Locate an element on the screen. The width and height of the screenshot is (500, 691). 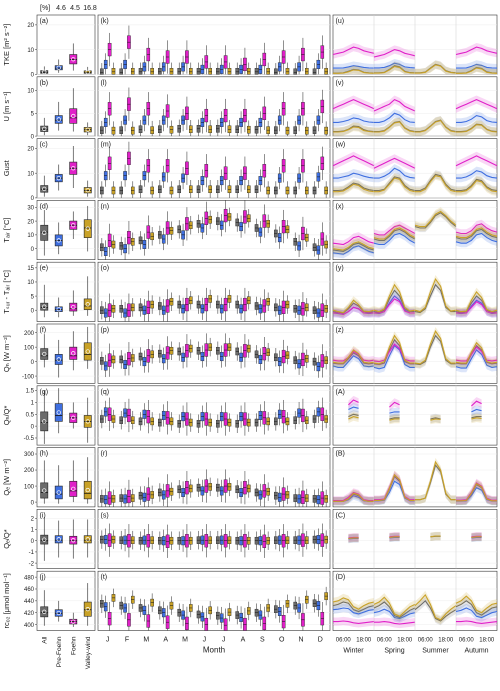
x-season-label: Spring is located at coordinates (394, 651).